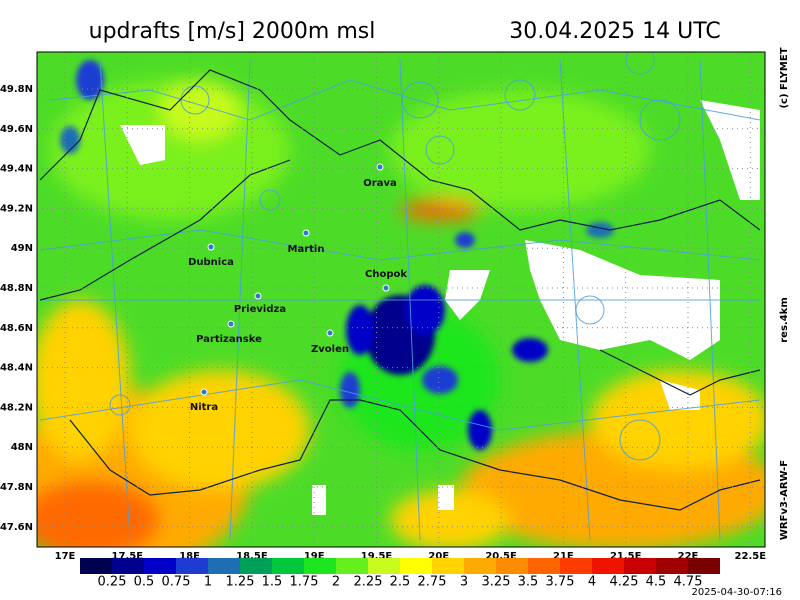 The width and height of the screenshot is (800, 600). What do you see at coordinates (560, 582) in the screenshot?
I see `colorbar-label: 3.75` at bounding box center [560, 582].